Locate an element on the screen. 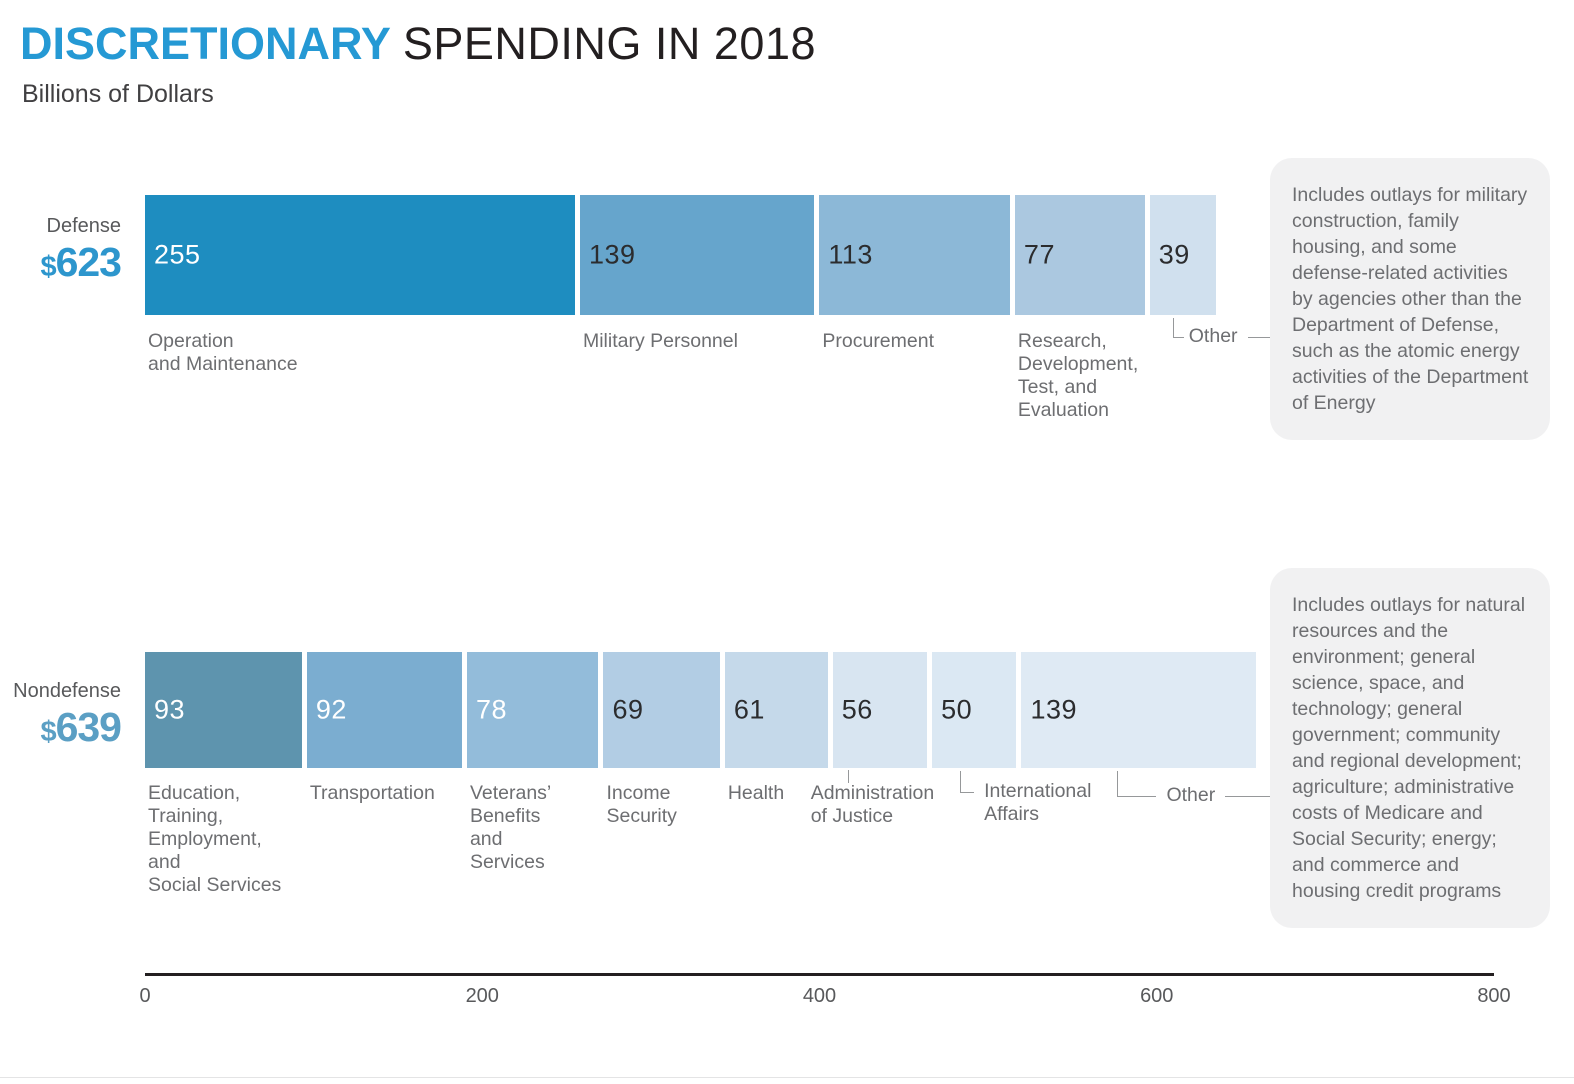  segment-label: Transportation is located at coordinates (372, 793).